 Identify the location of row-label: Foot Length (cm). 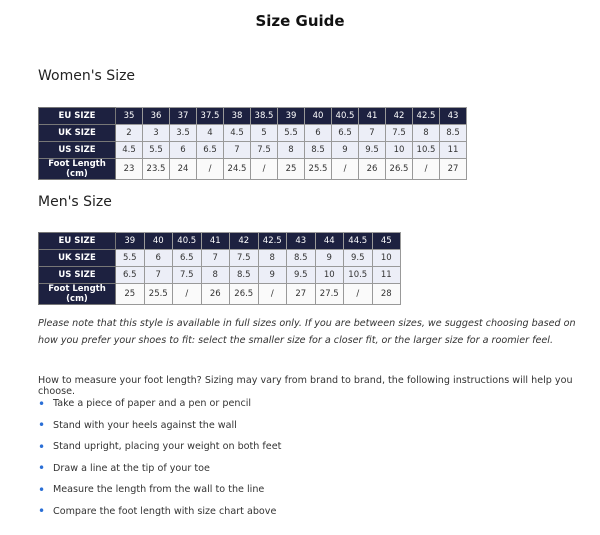
(77, 294).